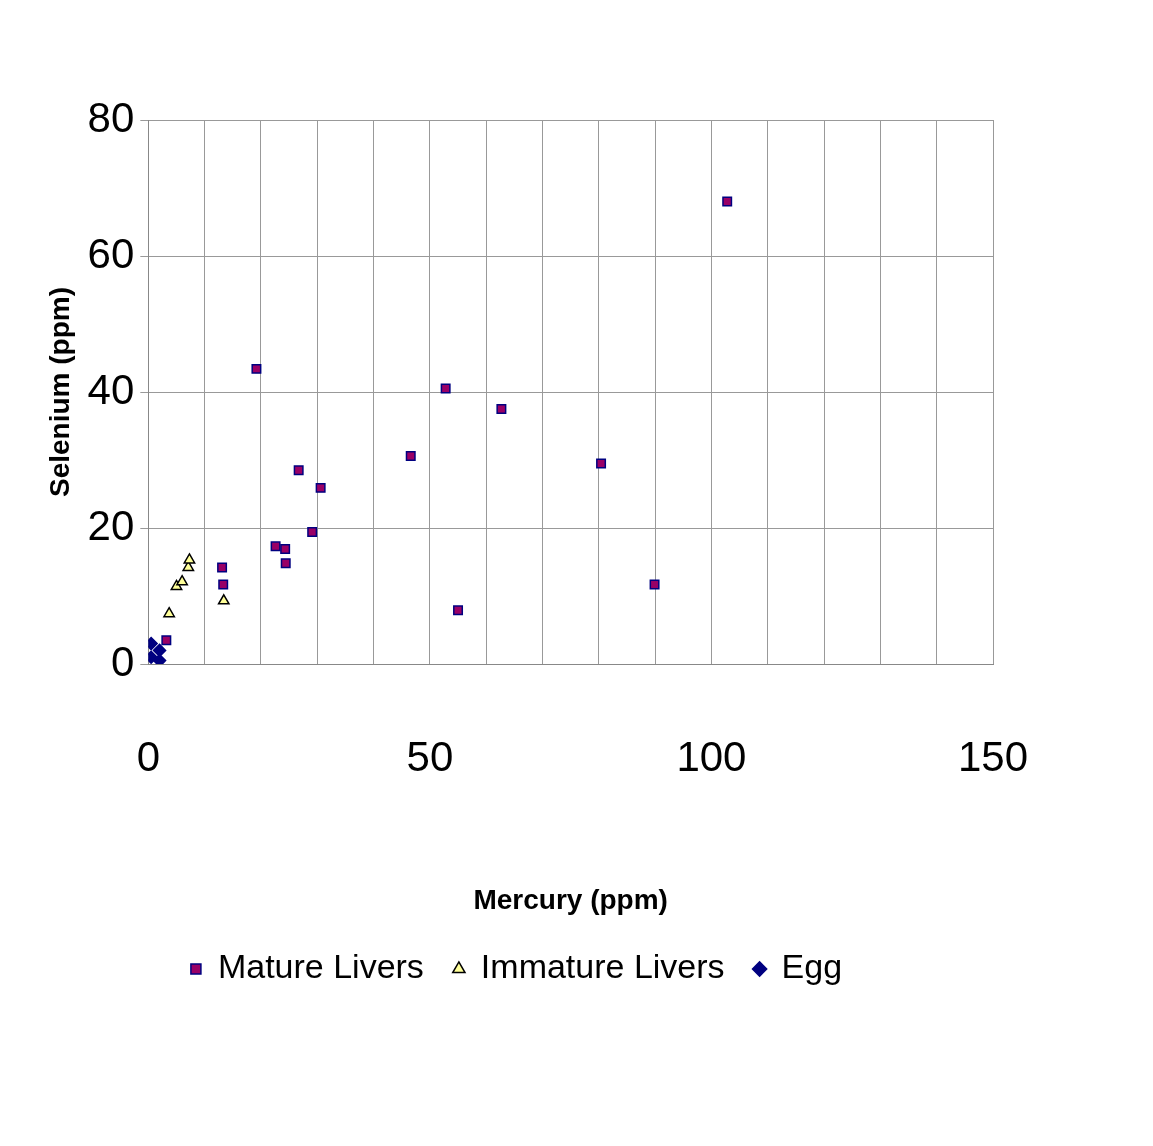  I want to click on legend-label: Egg, so click(812, 966).